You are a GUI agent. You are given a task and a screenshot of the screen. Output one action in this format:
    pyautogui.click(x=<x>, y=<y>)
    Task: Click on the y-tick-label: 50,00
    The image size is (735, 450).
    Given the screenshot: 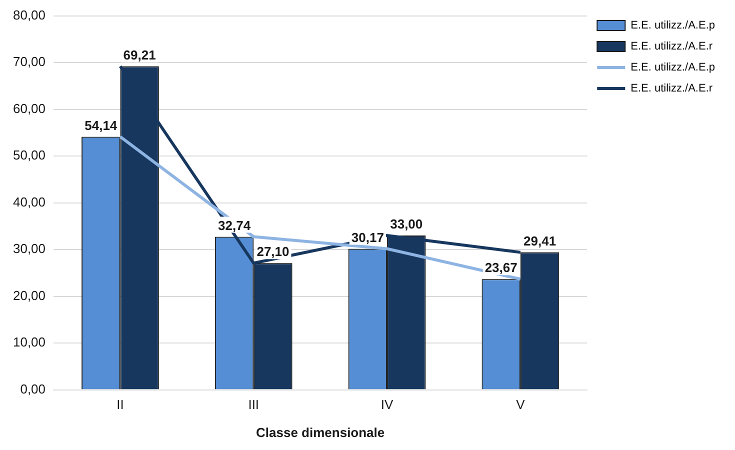 What is the action you would take?
    pyautogui.click(x=29, y=155)
    